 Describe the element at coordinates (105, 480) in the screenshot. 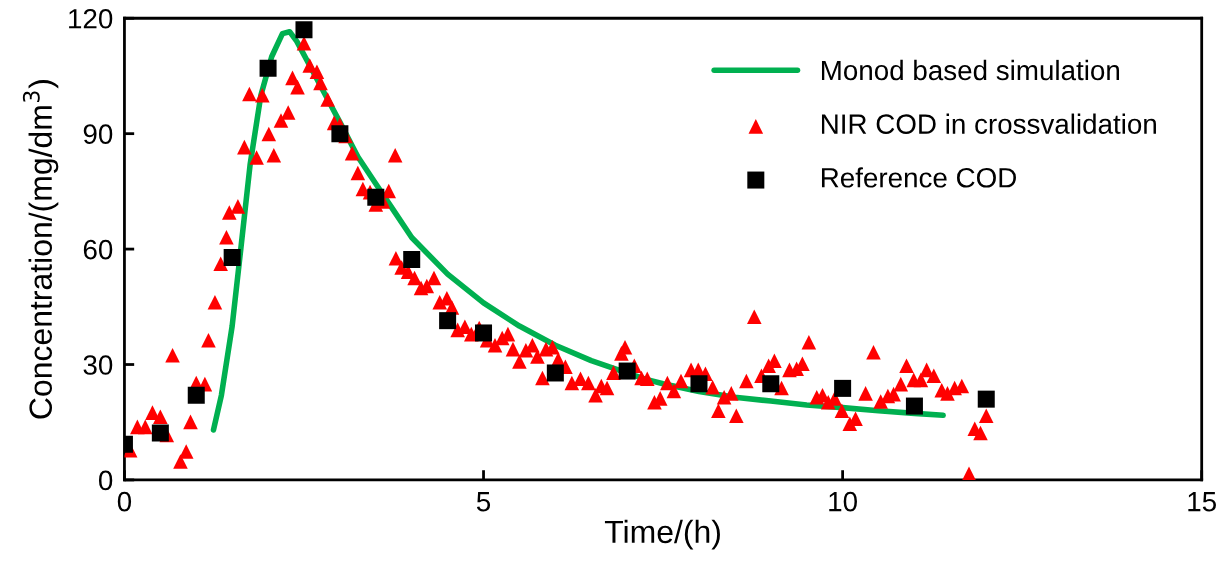

I see `y-tick-label: 0` at that location.